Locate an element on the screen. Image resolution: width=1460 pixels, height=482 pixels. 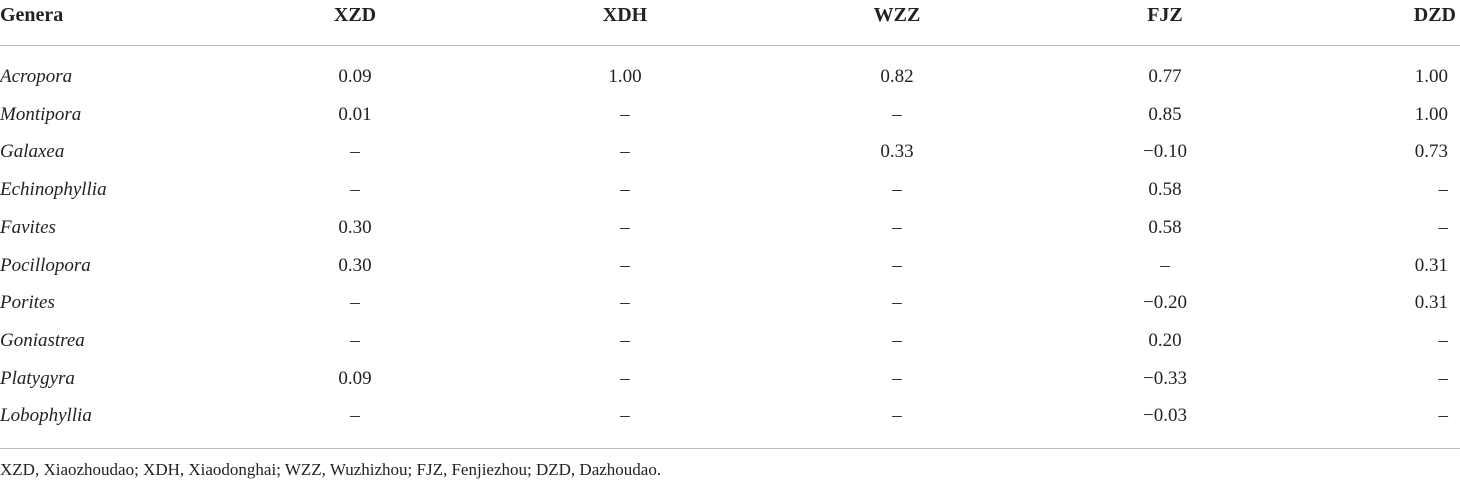
genus-name: Acropora is located at coordinates (36, 76).